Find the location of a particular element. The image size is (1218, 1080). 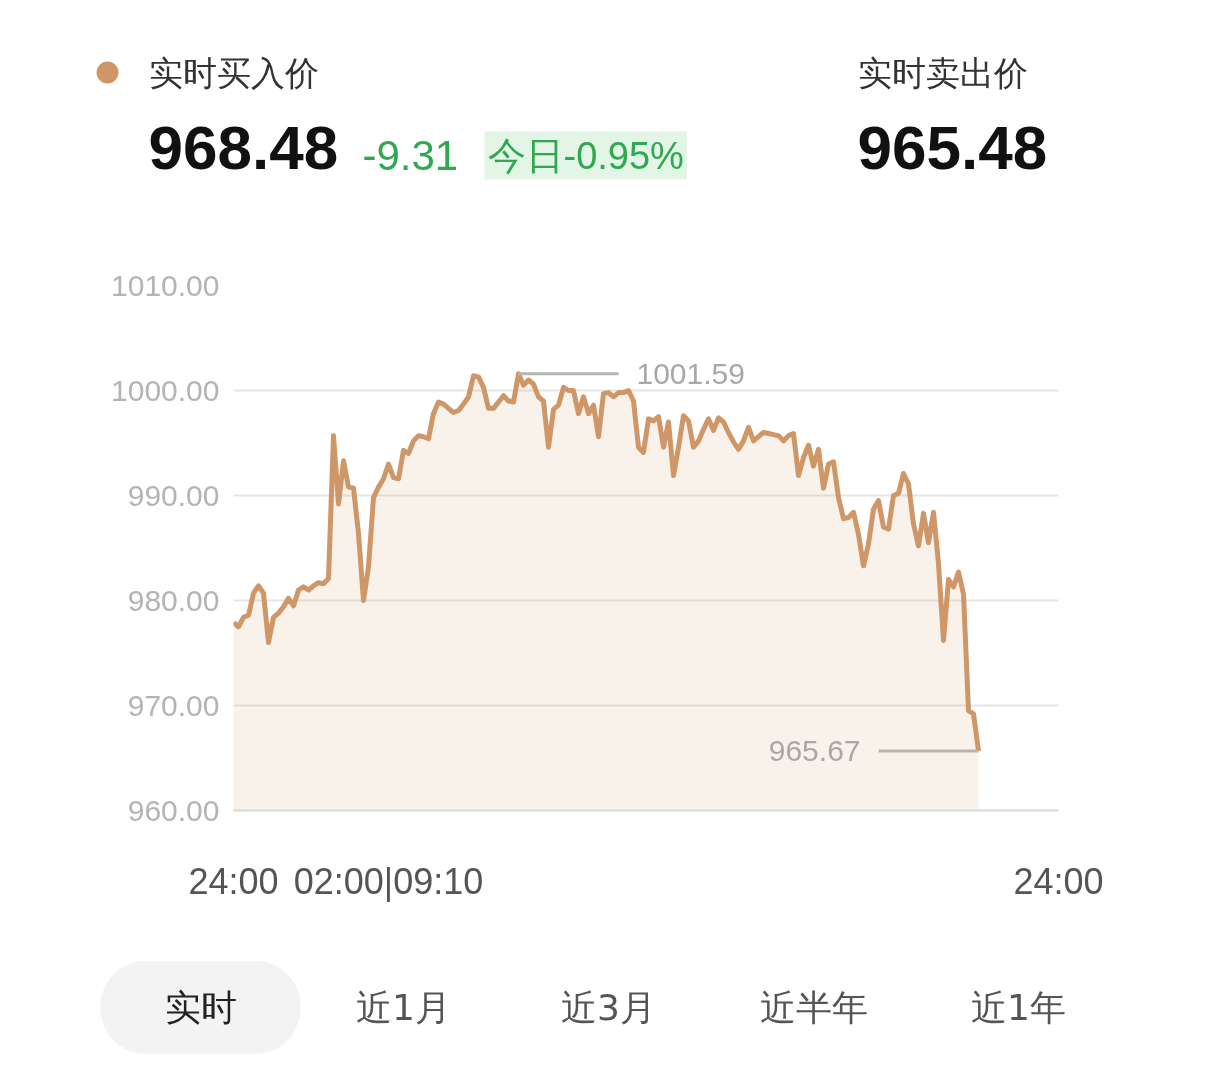

text: 实时 is located at coordinates (200, 1007).